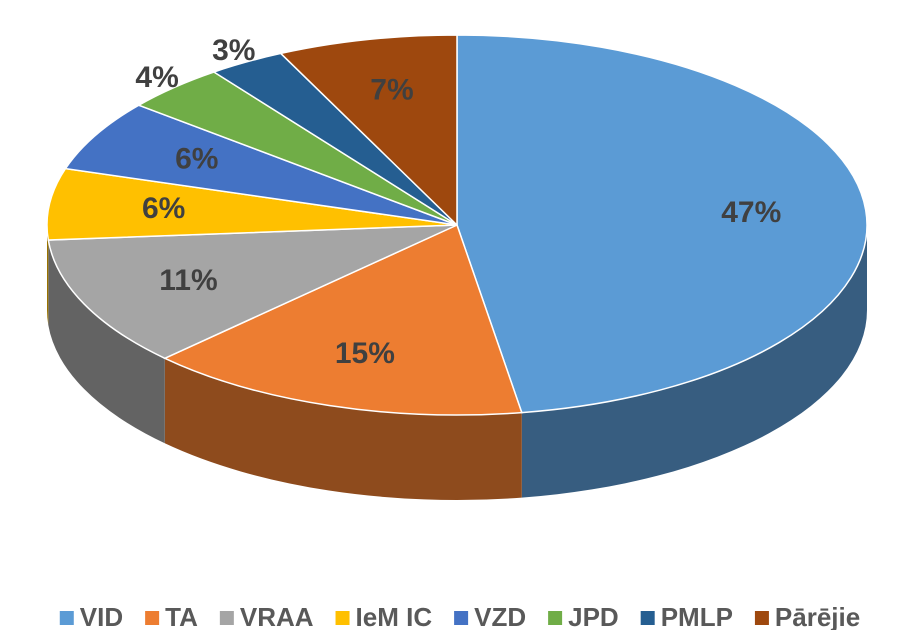 The width and height of the screenshot is (920, 630). Describe the element at coordinates (156, 77) in the screenshot. I see `data-label: 4%` at that location.